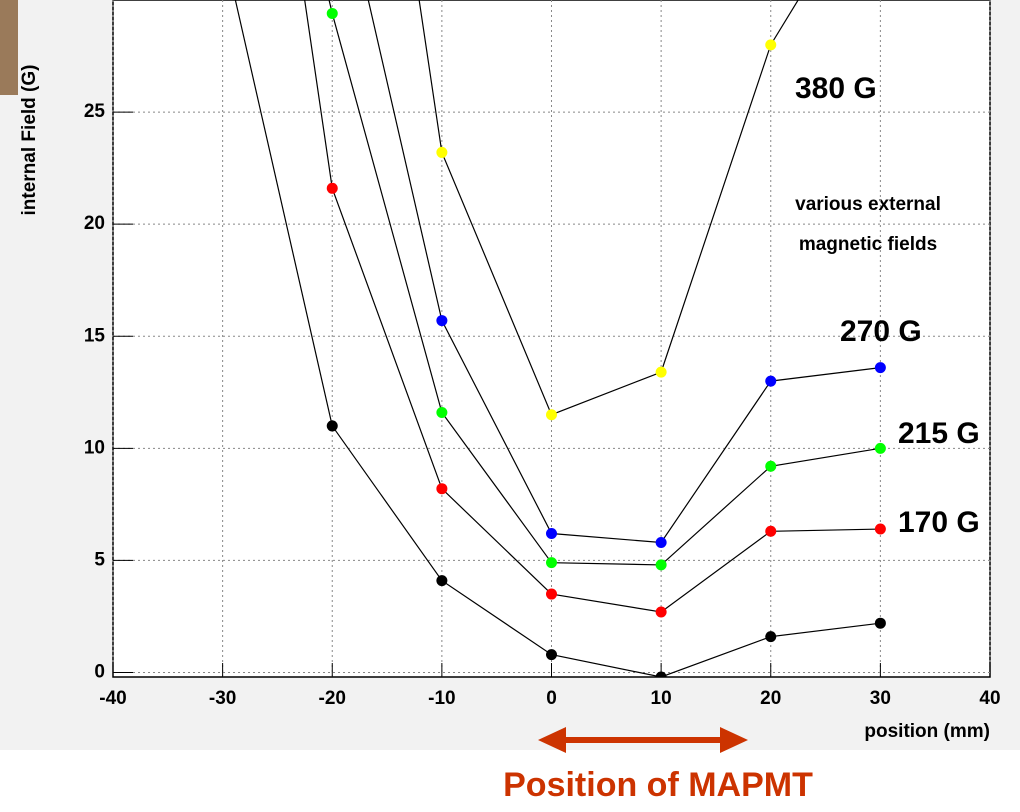 The width and height of the screenshot is (1020, 812). Describe the element at coordinates (9, 47) in the screenshot. I see `photo-edge` at that location.